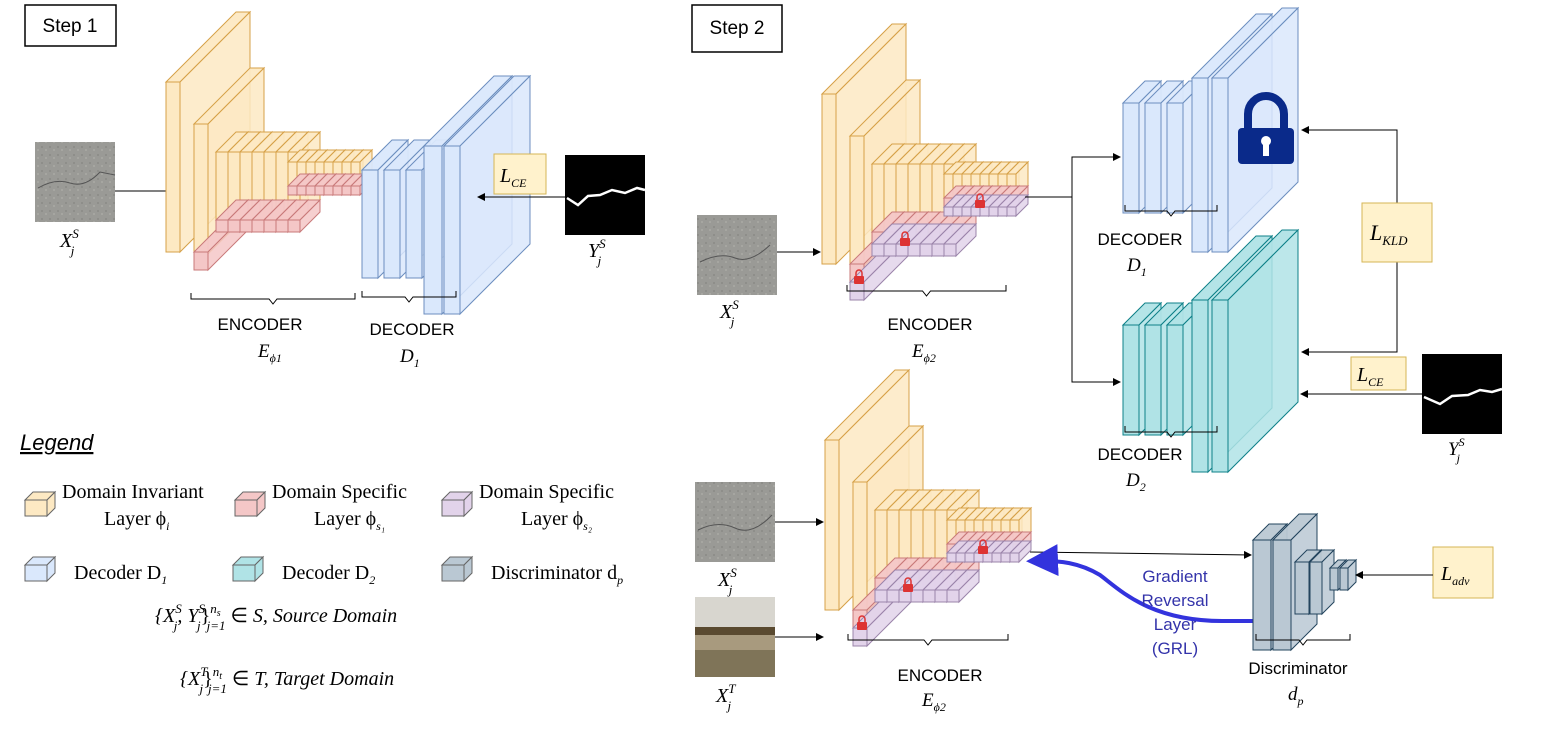 The image size is (1552, 729). I want to click on legend-item: Domain Invariant Layer ϕi, so click(113, 507).